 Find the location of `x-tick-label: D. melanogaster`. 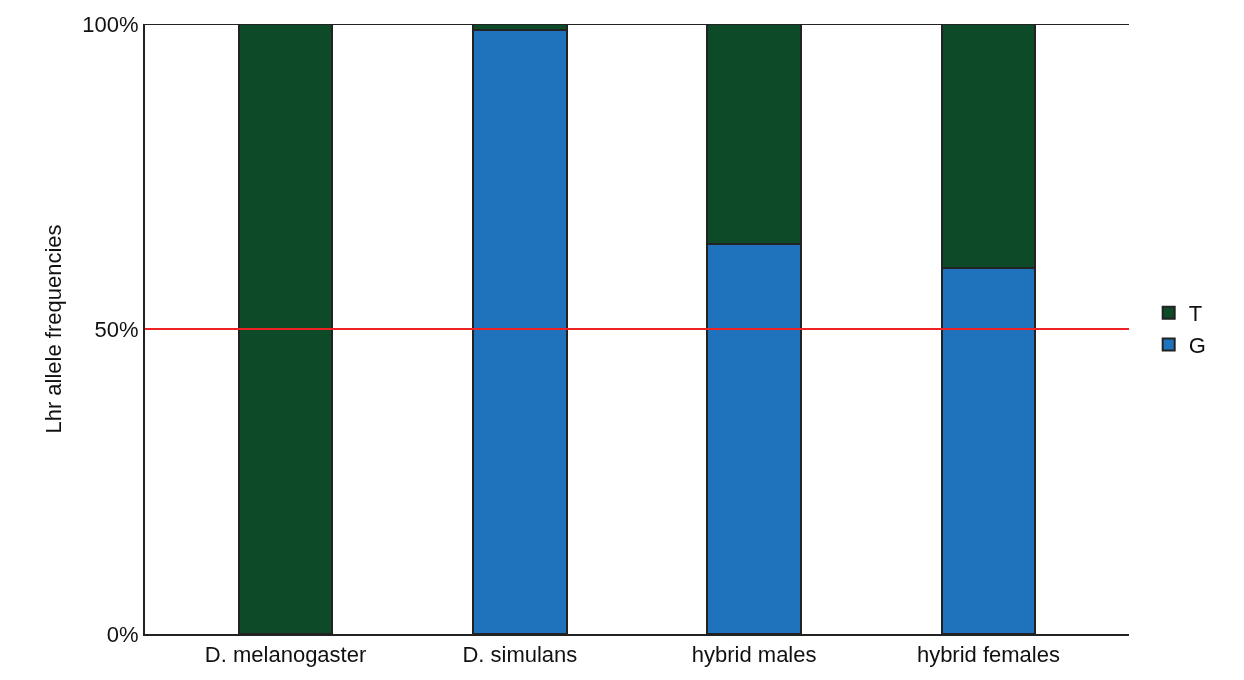

x-tick-label: D. melanogaster is located at coordinates (285, 655).